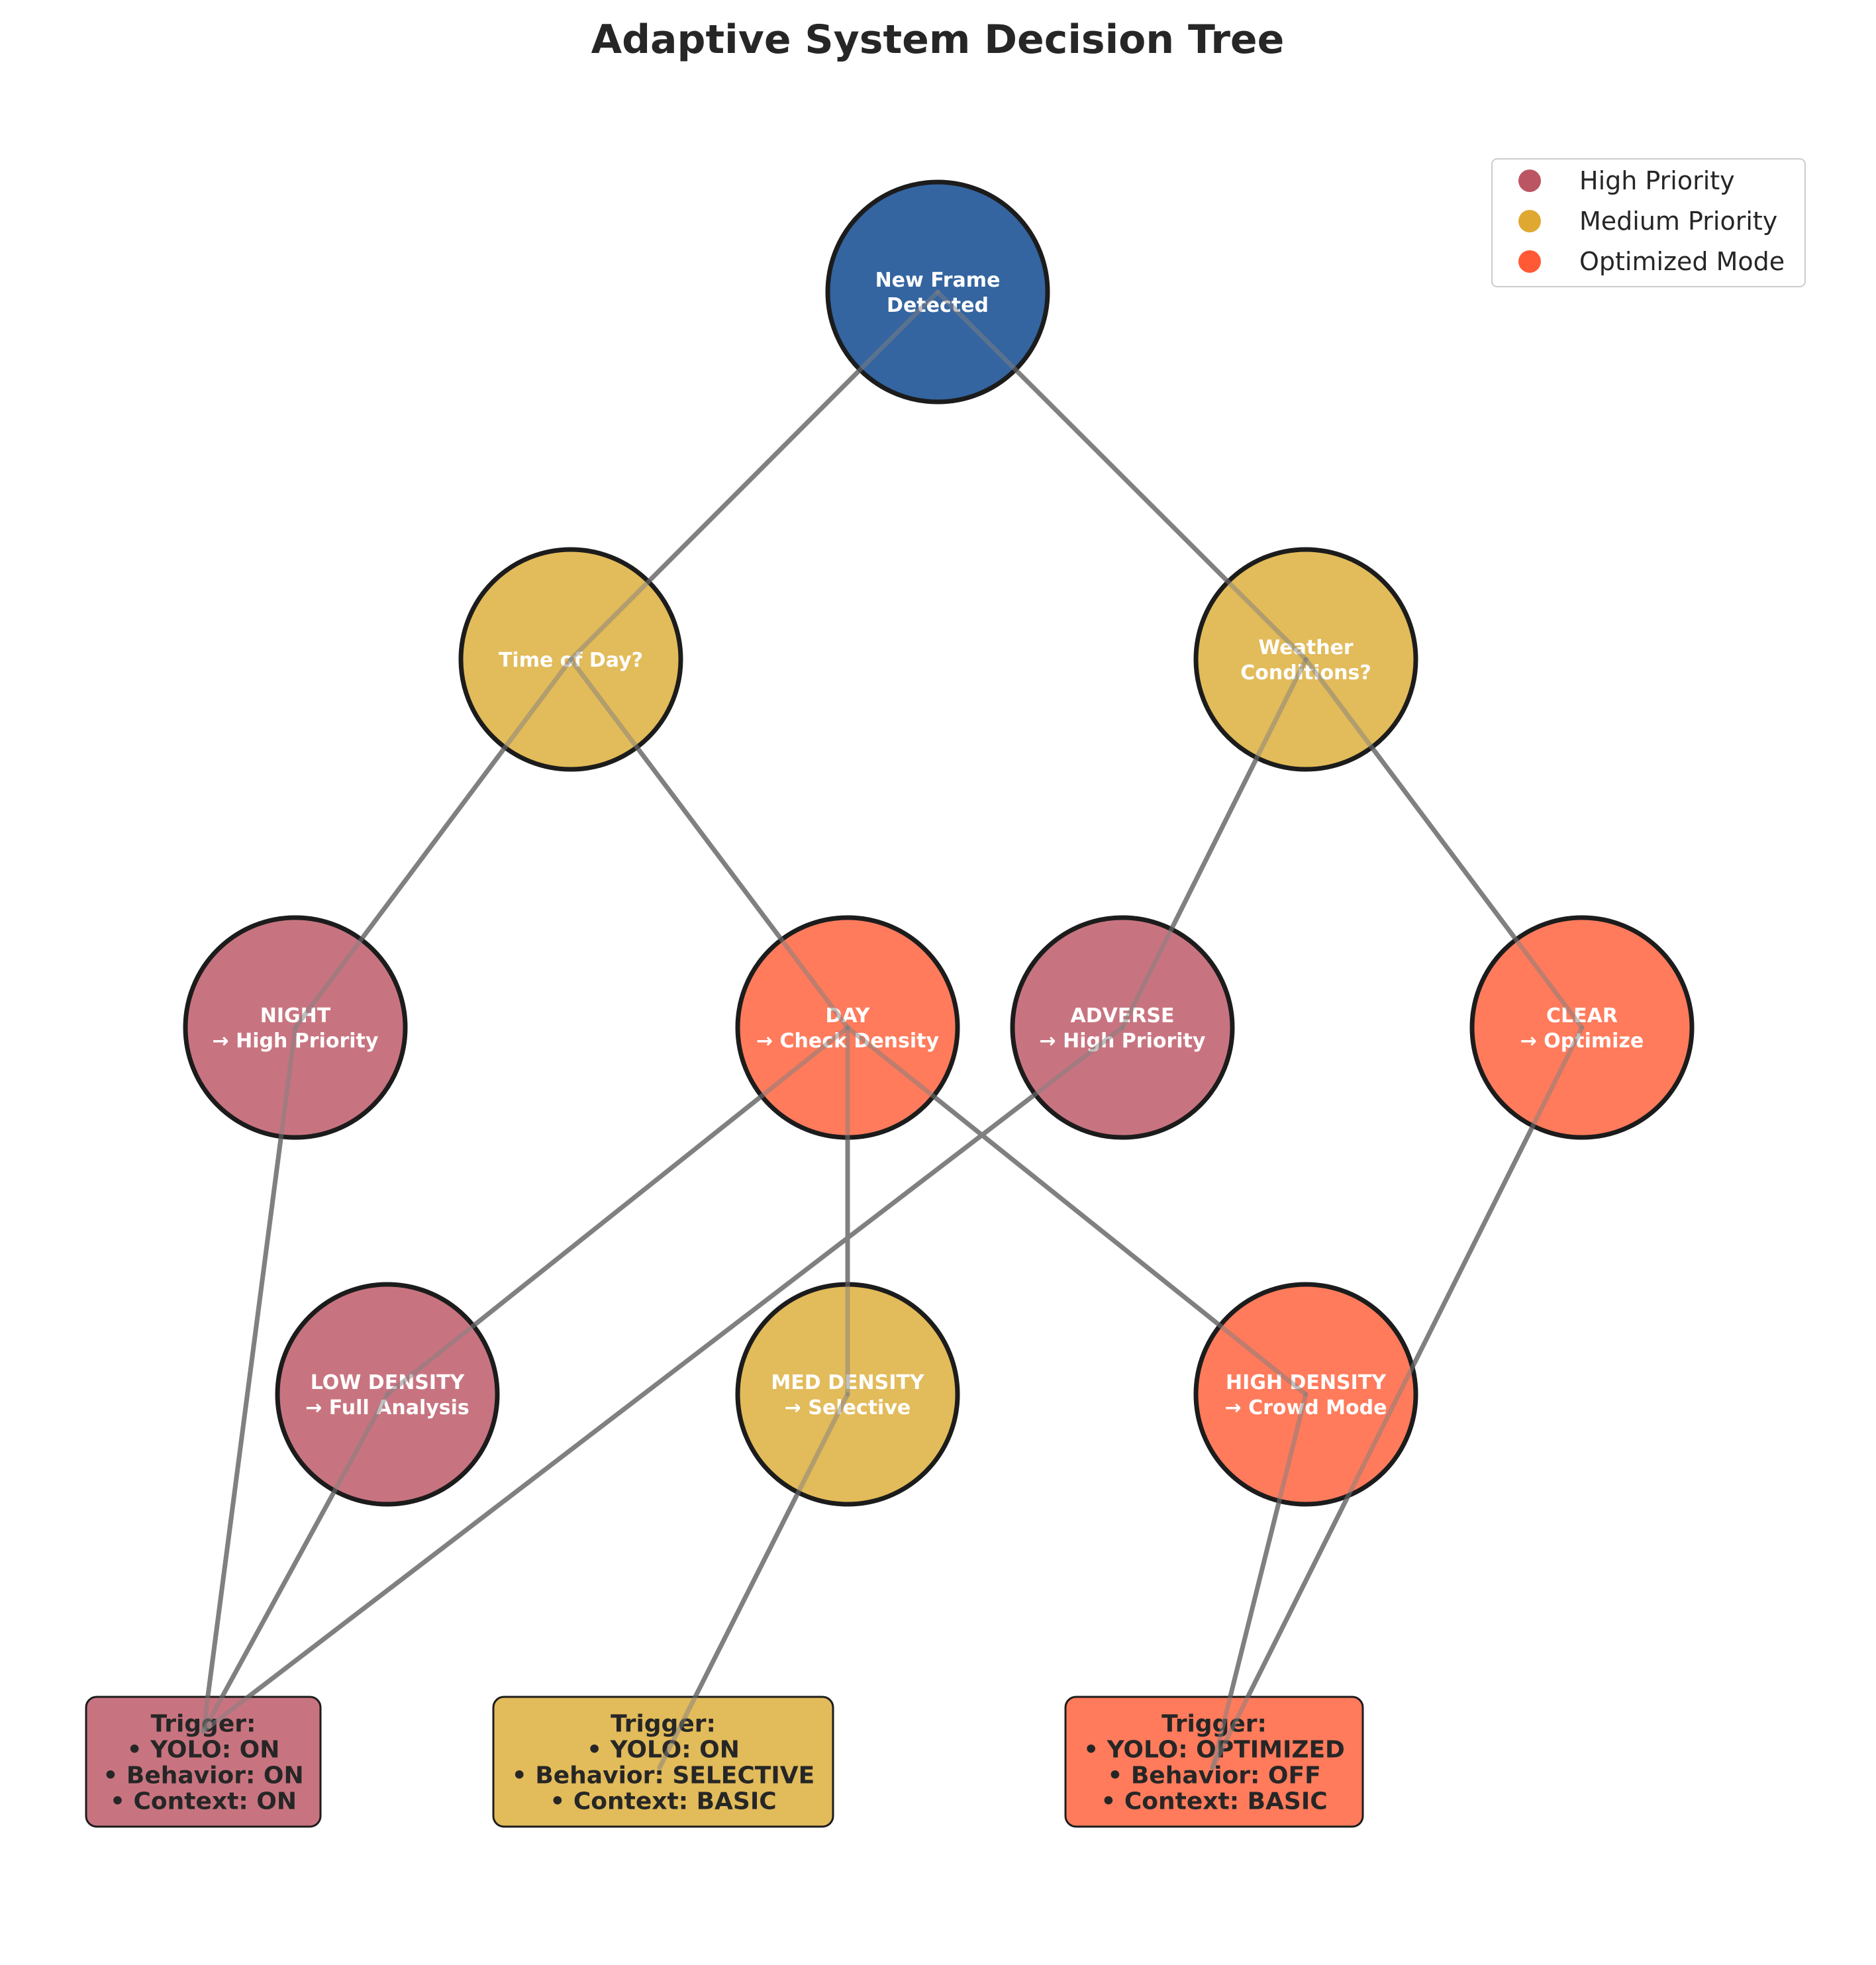 The width and height of the screenshot is (1876, 1965). I want to click on edge-overlay-time-night, so click(433, 843).